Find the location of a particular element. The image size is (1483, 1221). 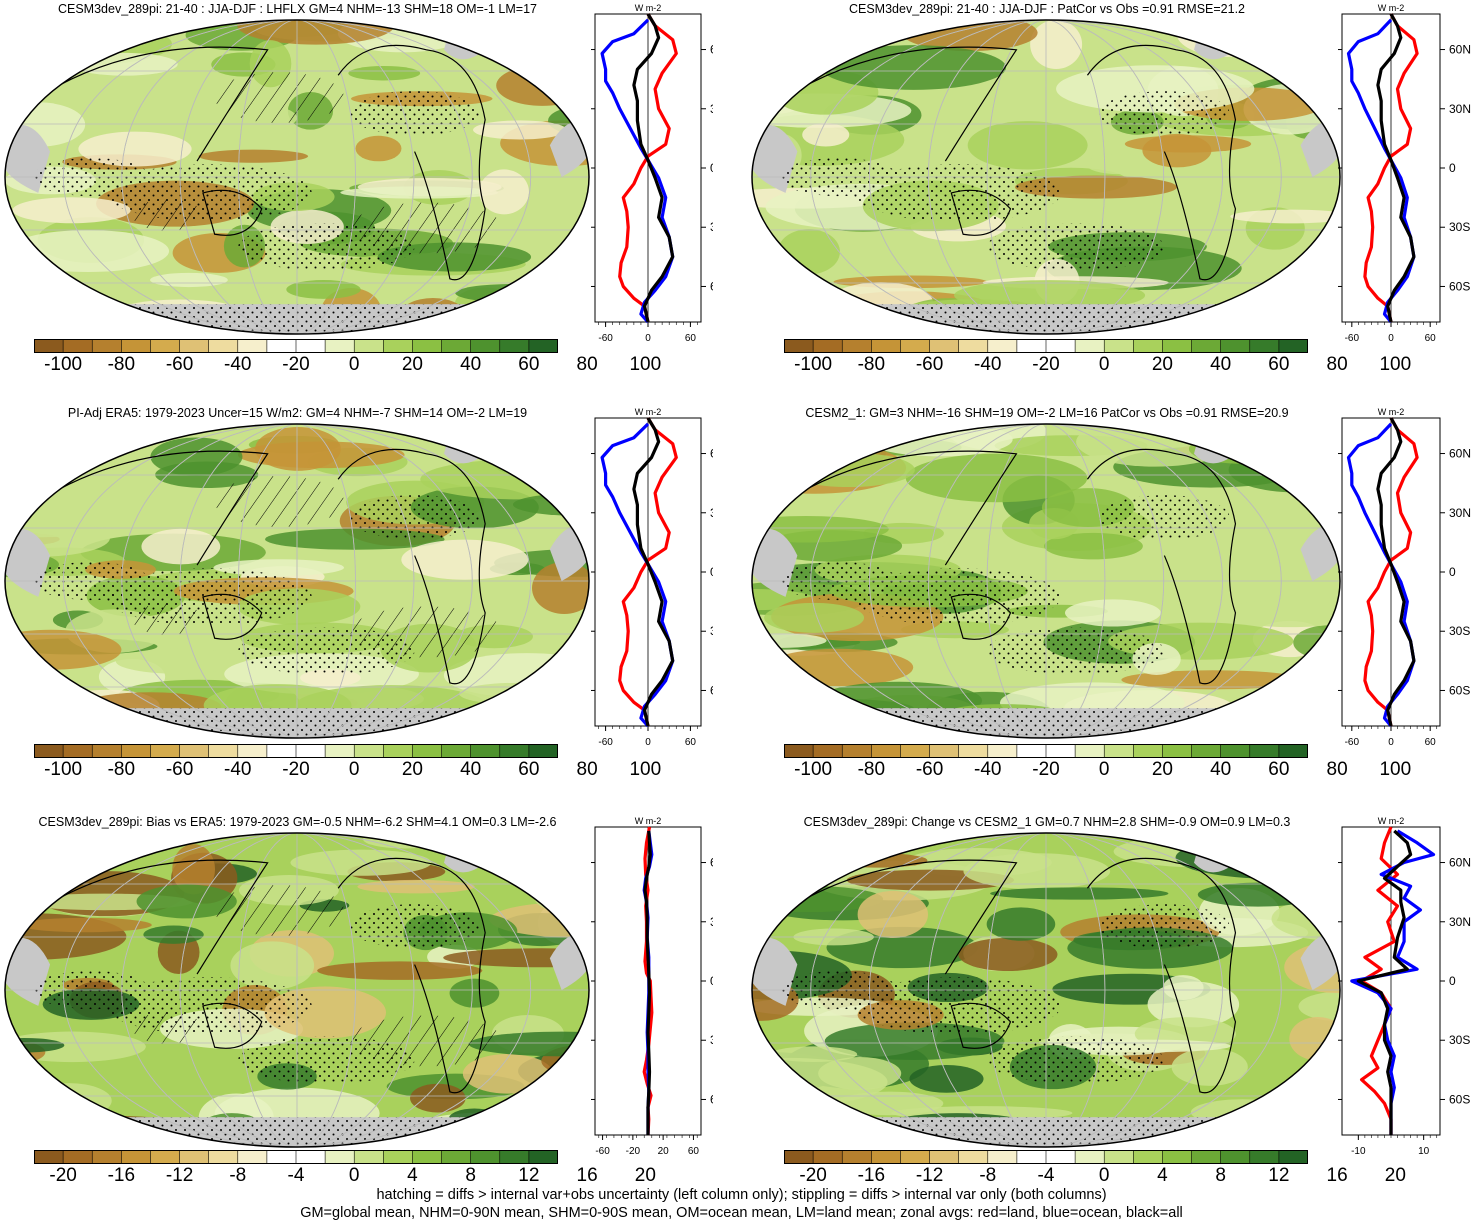

x-tick-label: -60 is located at coordinates (605, 338).